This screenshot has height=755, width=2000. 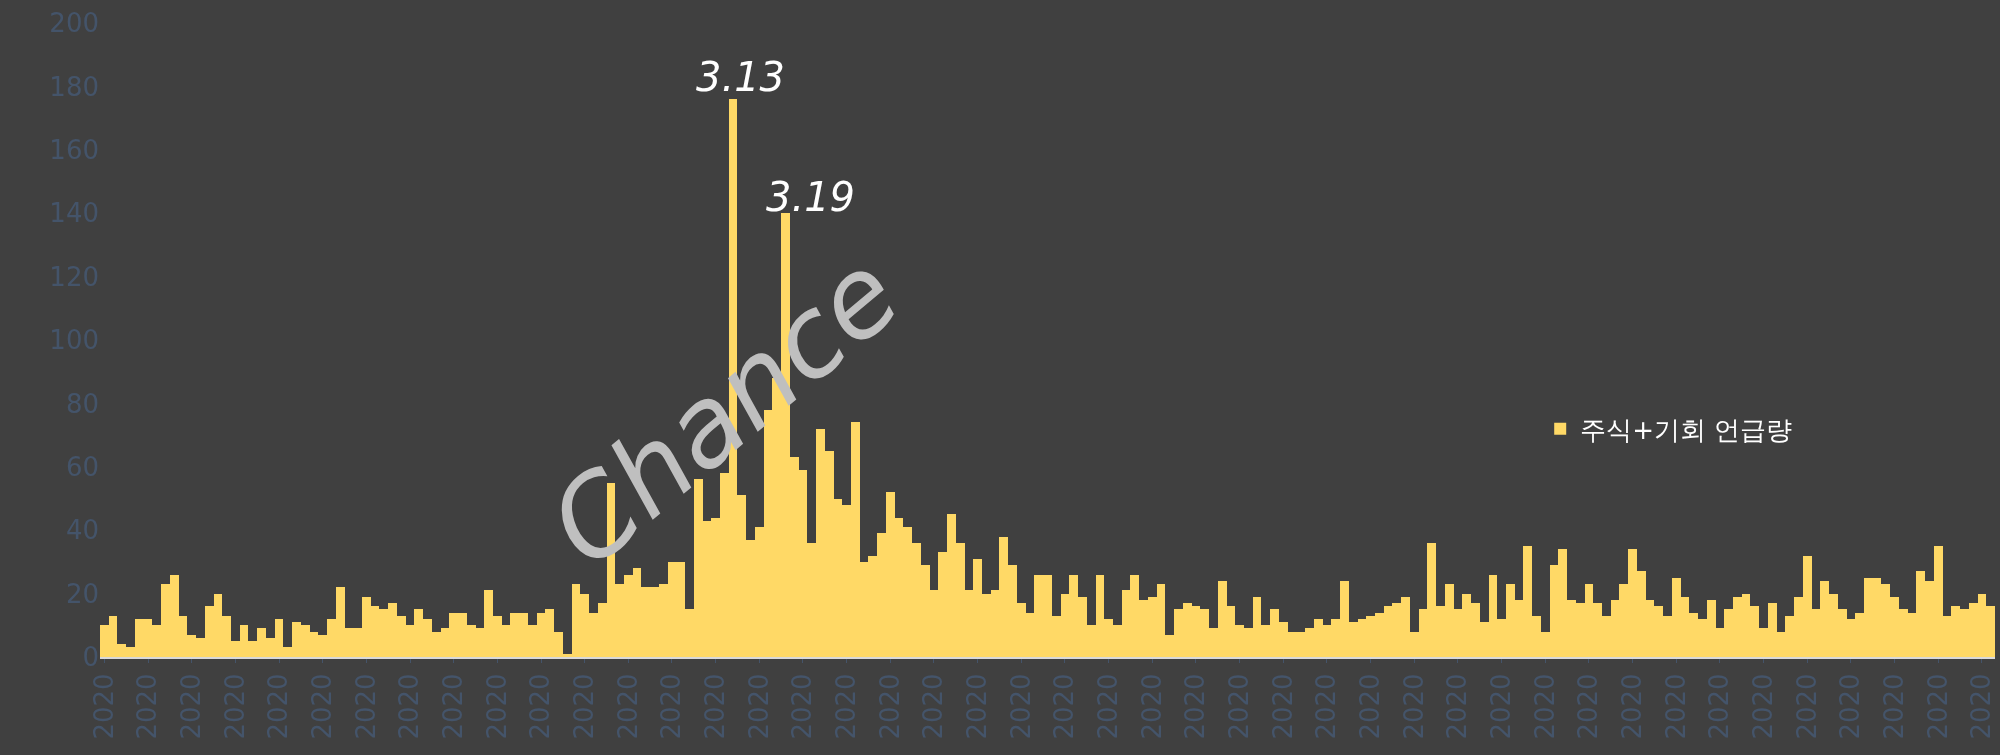 I want to click on annotation: 3.13, so click(x=741, y=77).